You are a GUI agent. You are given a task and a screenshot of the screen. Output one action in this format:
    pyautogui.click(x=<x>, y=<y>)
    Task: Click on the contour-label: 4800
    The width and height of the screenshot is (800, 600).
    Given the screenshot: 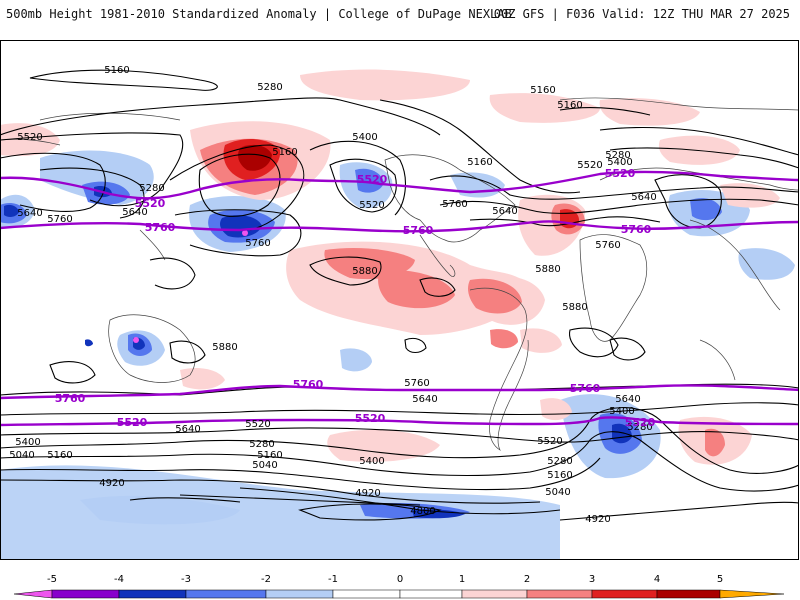 What is the action you would take?
    pyautogui.click(x=422, y=511)
    